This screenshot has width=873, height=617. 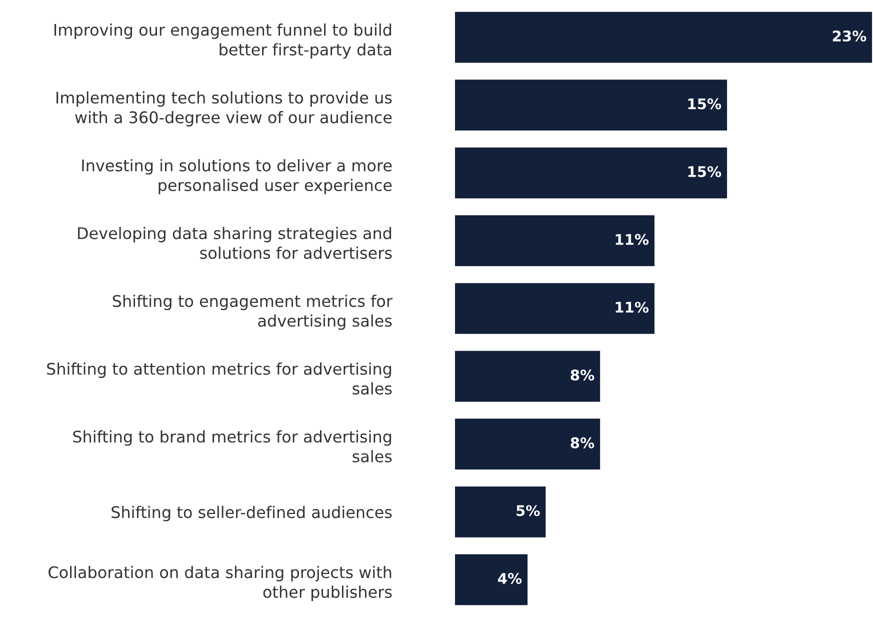 What do you see at coordinates (235, 242) in the screenshot?
I see `y-tick-label: Developing data sharing strategies and solutions for advertisers` at bounding box center [235, 242].